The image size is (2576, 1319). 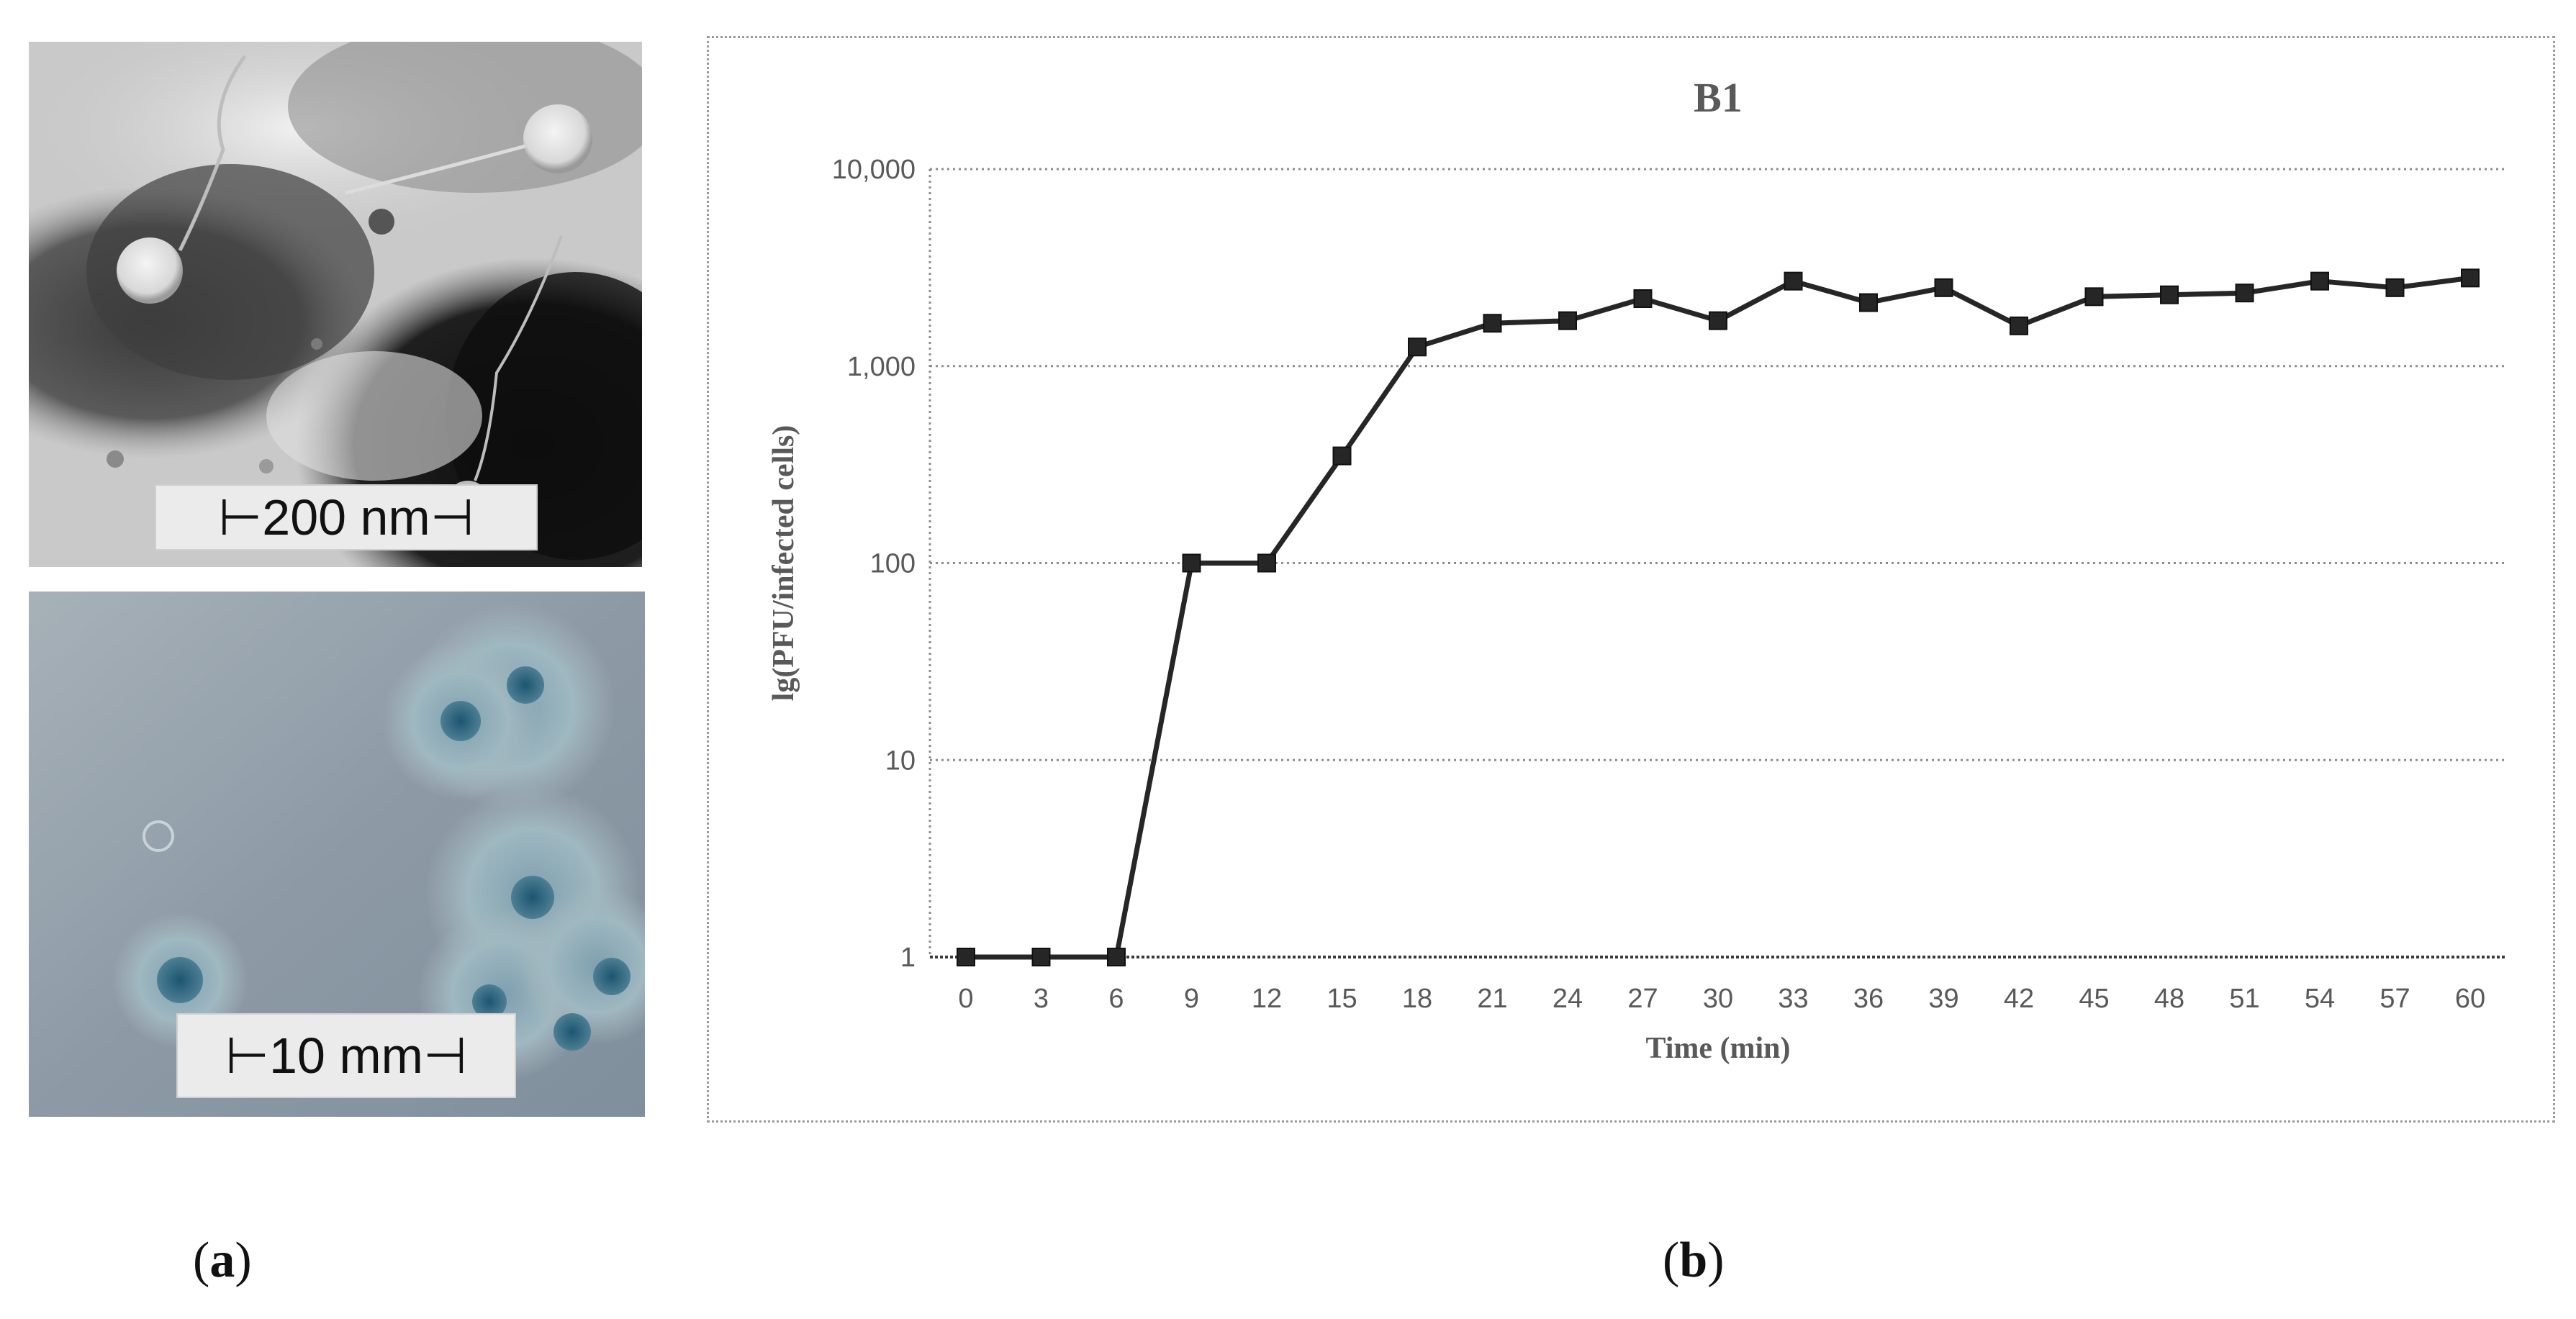 What do you see at coordinates (1267, 999) in the screenshot?
I see `x-tick-label: 12` at bounding box center [1267, 999].